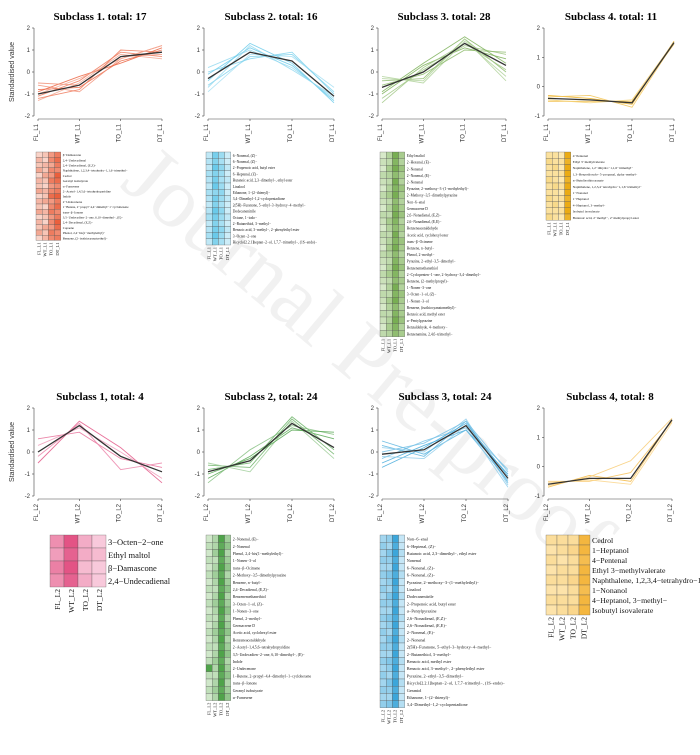 This screenshot has width=700, height=755. Describe the element at coordinates (416, 156) in the screenshot. I see `heatmap-row-label: Ethyl maltol` at that location.